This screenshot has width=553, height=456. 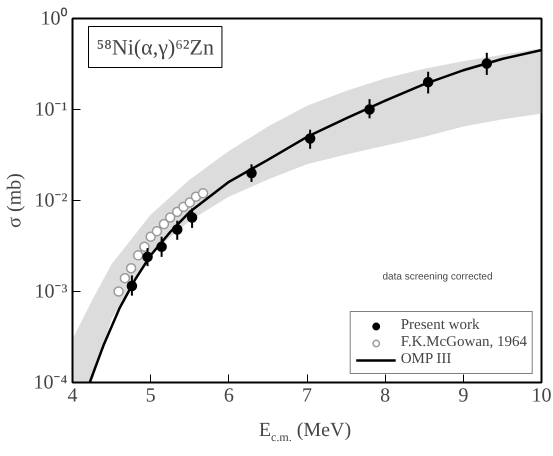 What do you see at coordinates (463, 342) in the screenshot?
I see `legend-label: F.K.McGowan, 1964` at bounding box center [463, 342].